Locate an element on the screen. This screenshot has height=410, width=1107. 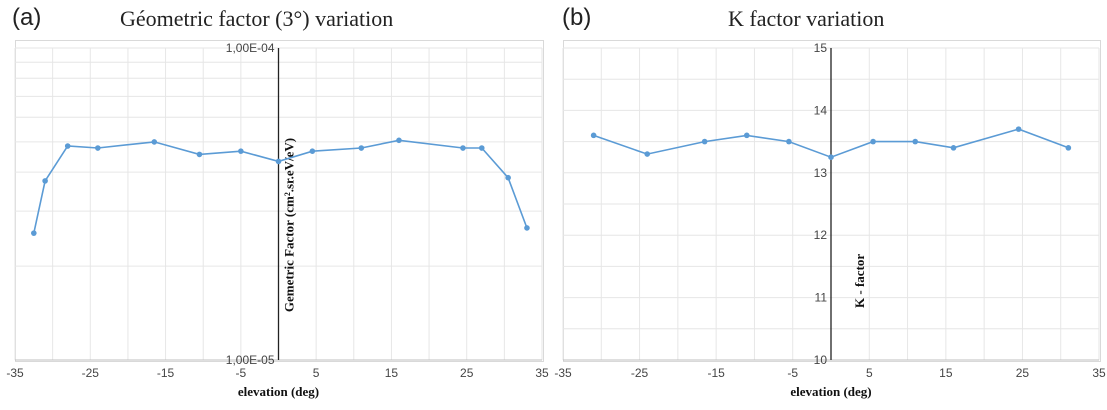
x-tick-label-a: -25 is located at coordinates (91, 373).